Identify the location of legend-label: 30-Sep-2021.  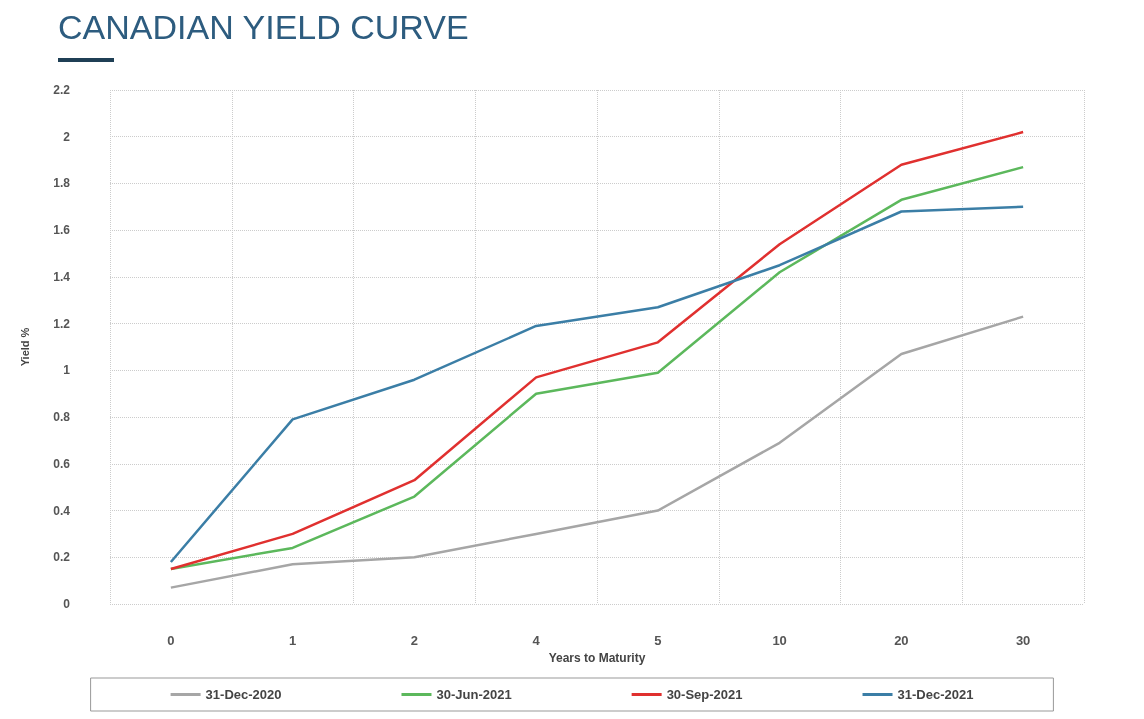
(704, 694).